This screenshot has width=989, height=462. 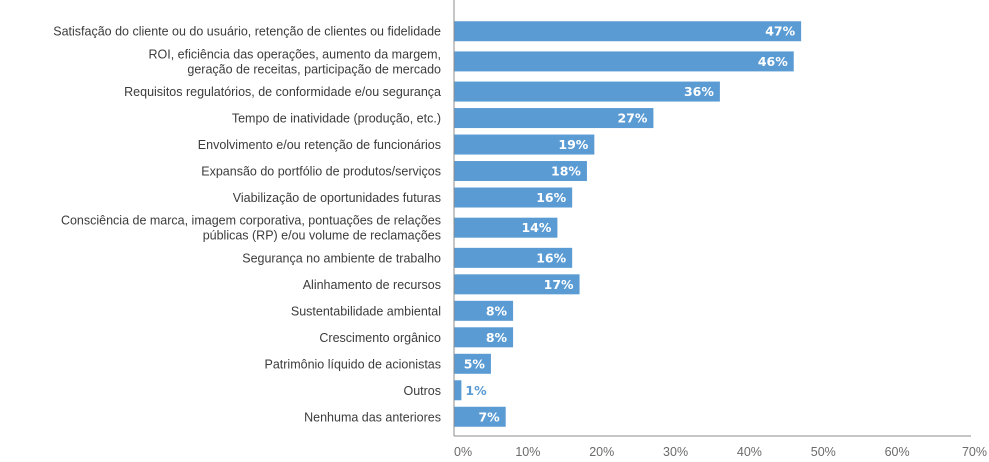 I want to click on bar-value-label: 14%, so click(x=536, y=227).